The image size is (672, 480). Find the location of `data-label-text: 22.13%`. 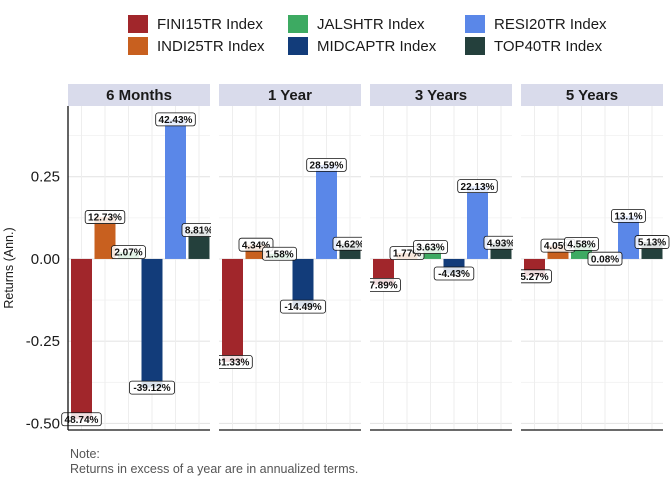

data-label-text: 22.13% is located at coordinates (478, 187).